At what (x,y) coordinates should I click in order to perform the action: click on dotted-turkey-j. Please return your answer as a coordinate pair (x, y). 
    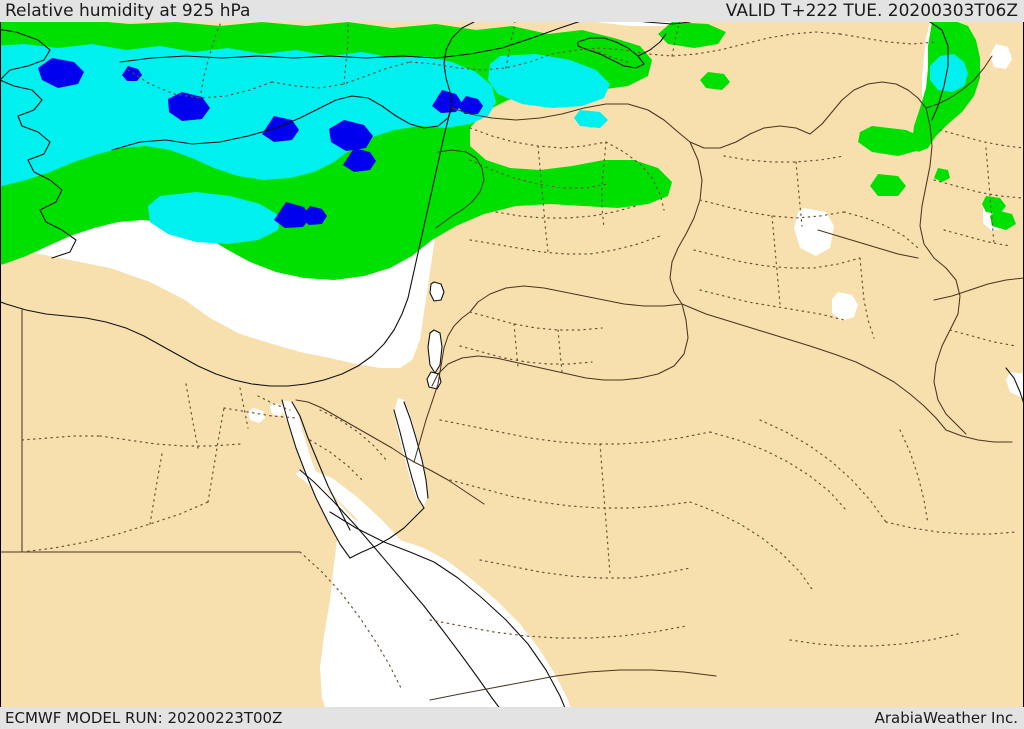
    Looking at the image, I should click on (677, 32).